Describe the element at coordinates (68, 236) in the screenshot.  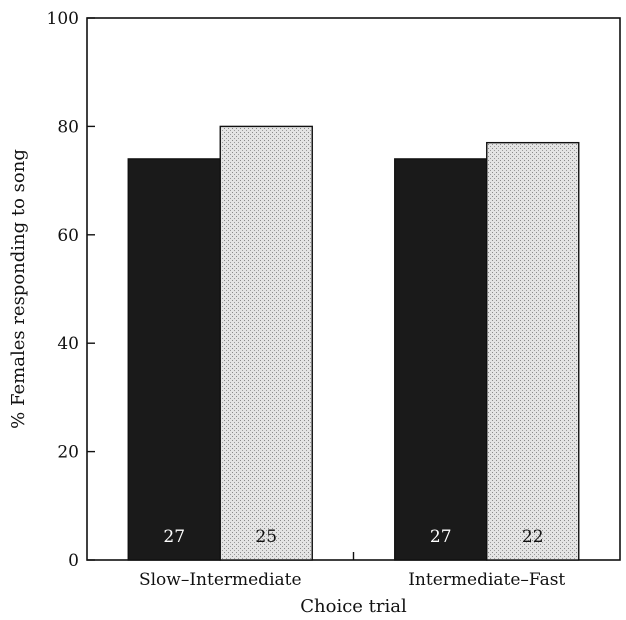
I see `y-tick-label: 60` at that location.